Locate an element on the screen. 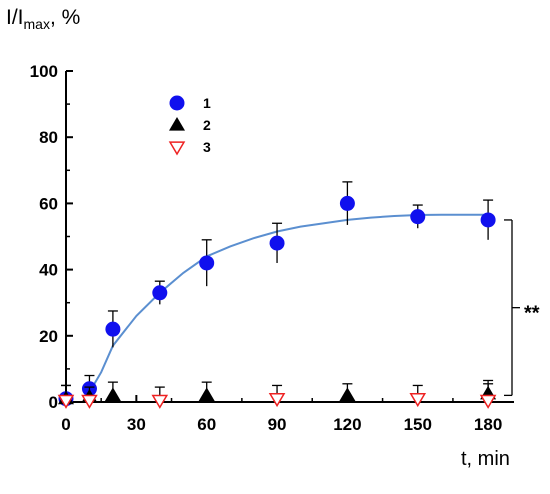 This screenshot has height=494, width=550. y-axis-label-tail: , % is located at coordinates (65, 17).